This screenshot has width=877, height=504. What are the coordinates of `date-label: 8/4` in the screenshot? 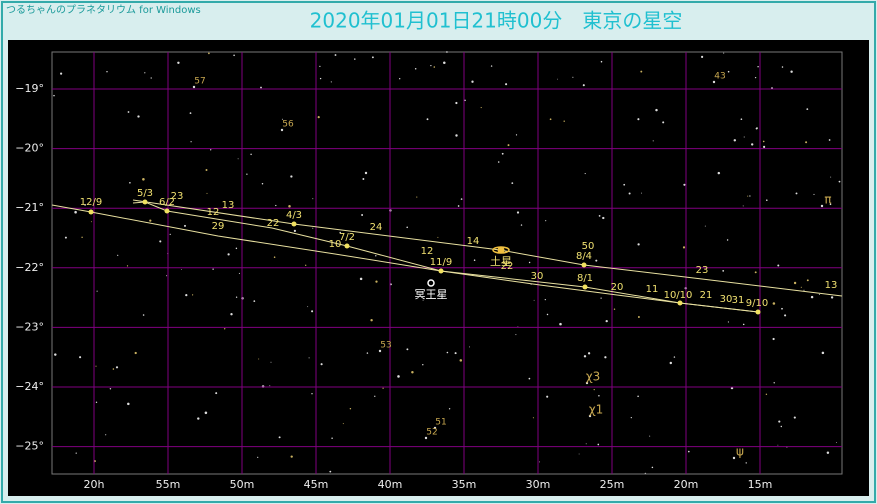 It's located at (584, 256).